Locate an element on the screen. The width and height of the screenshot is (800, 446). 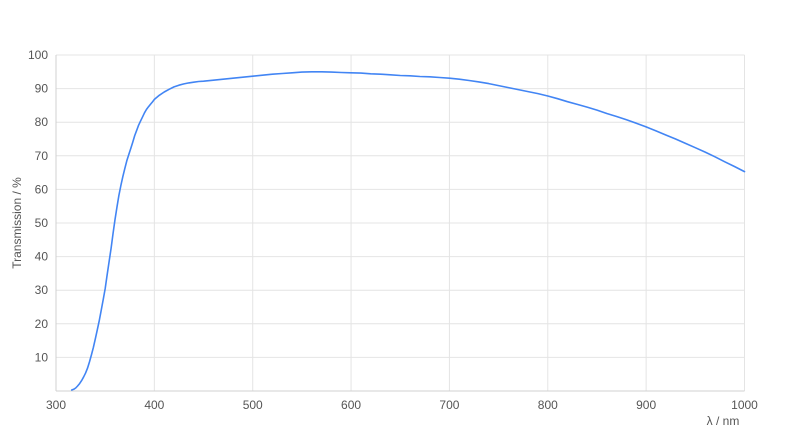
y-tick-label: 60 is located at coordinates (42, 189).